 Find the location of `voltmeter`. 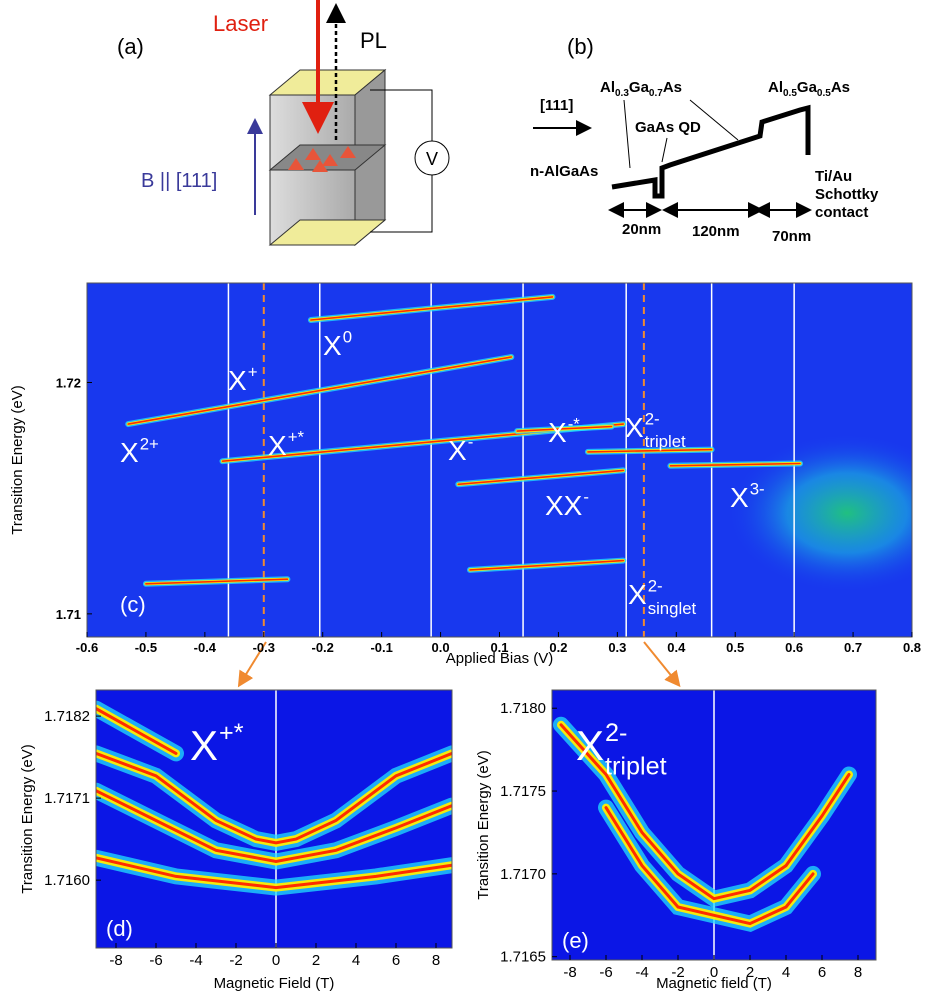

voltmeter is located at coordinates (432, 158).